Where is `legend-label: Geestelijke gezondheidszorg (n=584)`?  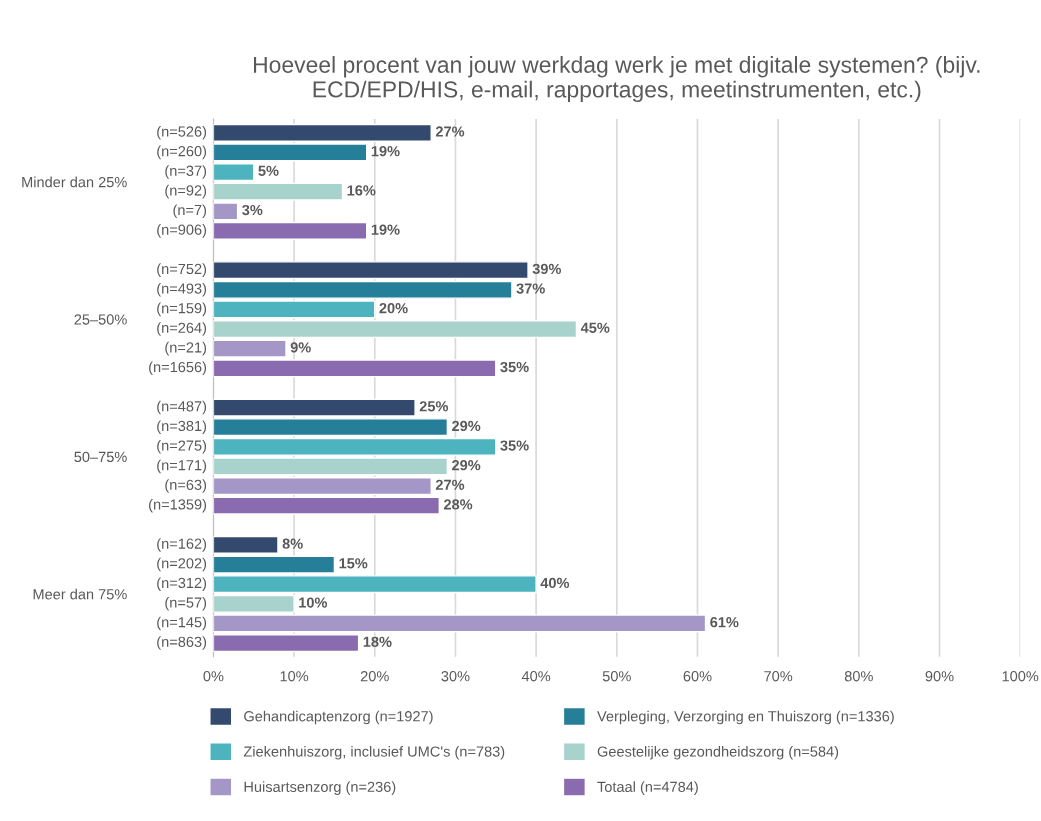
legend-label: Geestelijke gezondheidszorg (n=584) is located at coordinates (718, 753).